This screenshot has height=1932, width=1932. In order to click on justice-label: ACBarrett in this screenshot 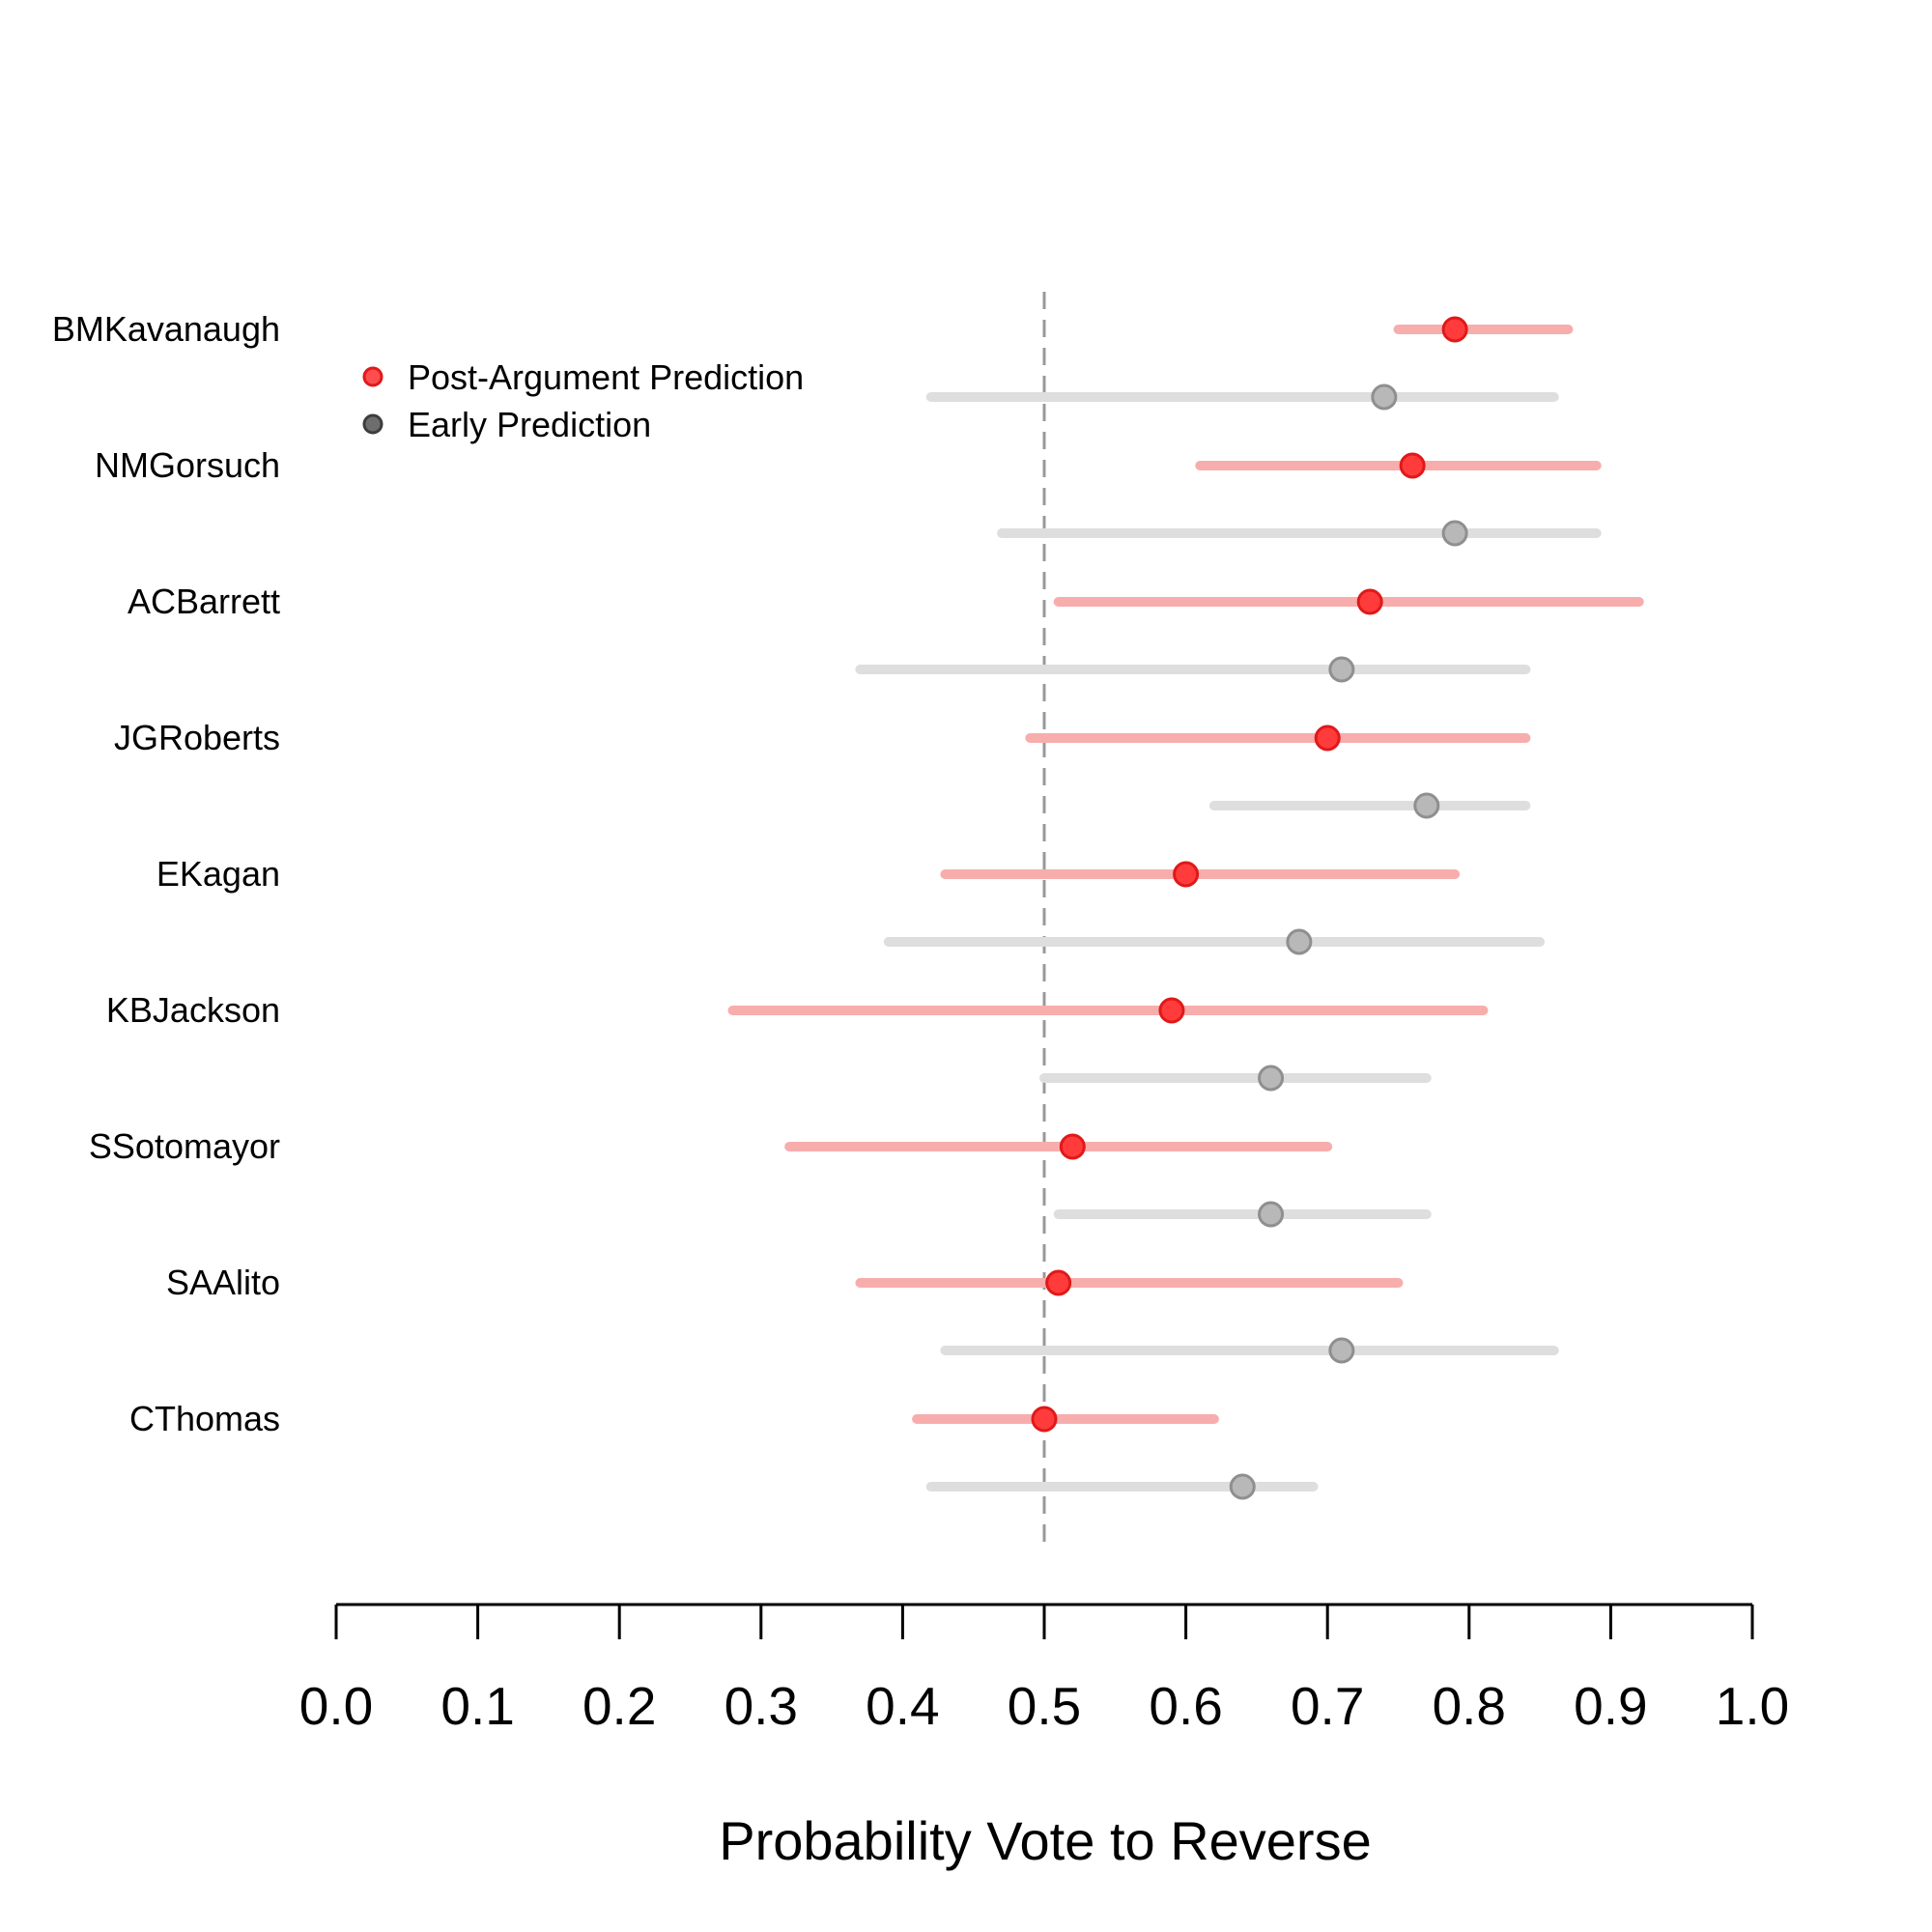, I will do `click(204, 601)`.